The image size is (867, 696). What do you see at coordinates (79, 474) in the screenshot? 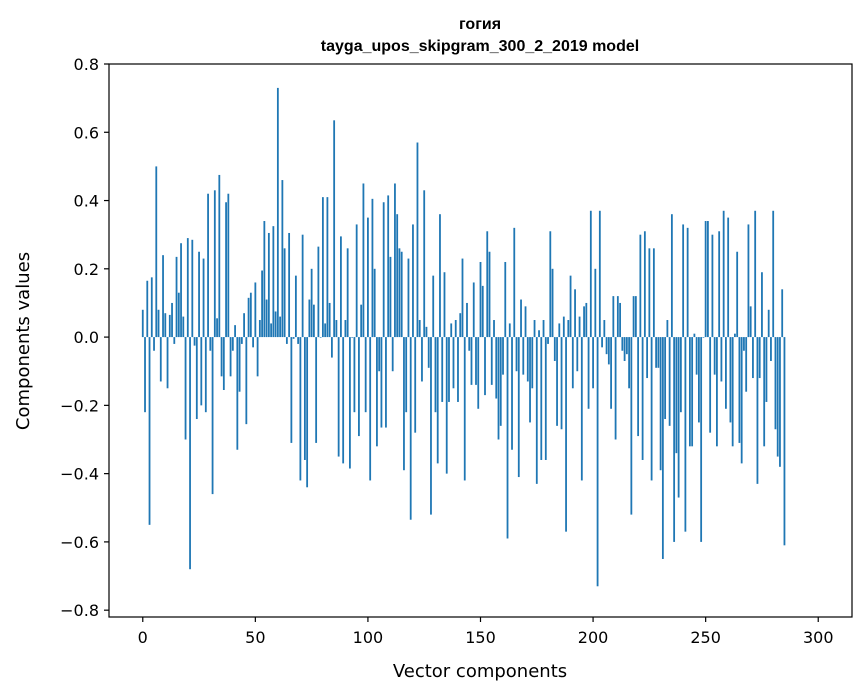
I see `y-tick-label: −0.4` at bounding box center [79, 474].